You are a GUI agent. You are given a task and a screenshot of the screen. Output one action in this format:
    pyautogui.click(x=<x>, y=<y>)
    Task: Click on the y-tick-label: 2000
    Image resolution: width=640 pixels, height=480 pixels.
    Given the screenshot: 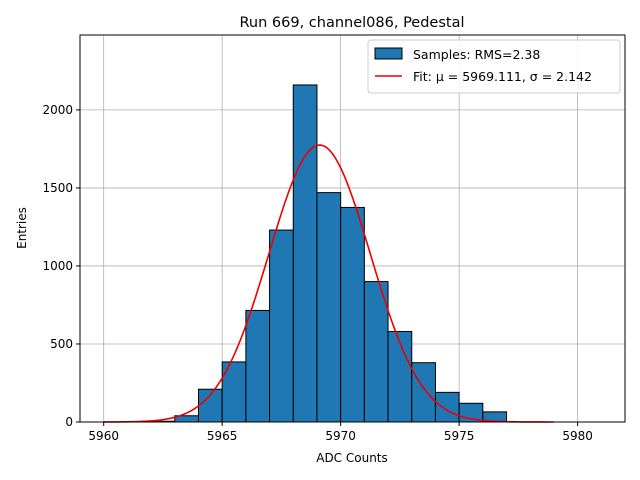 What is the action you would take?
    pyautogui.click(x=57, y=110)
    